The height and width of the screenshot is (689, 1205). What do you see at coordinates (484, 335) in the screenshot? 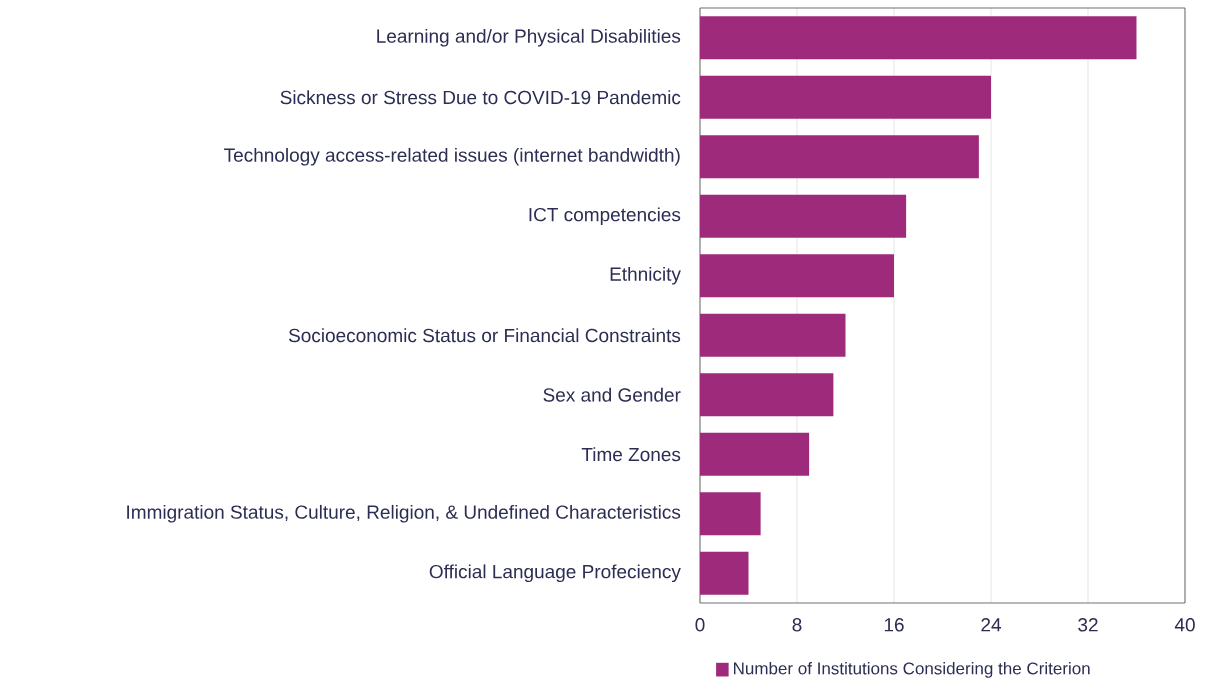
I see `y-tick-label: Socioeconomic Status or Financial Constraints` at bounding box center [484, 335].